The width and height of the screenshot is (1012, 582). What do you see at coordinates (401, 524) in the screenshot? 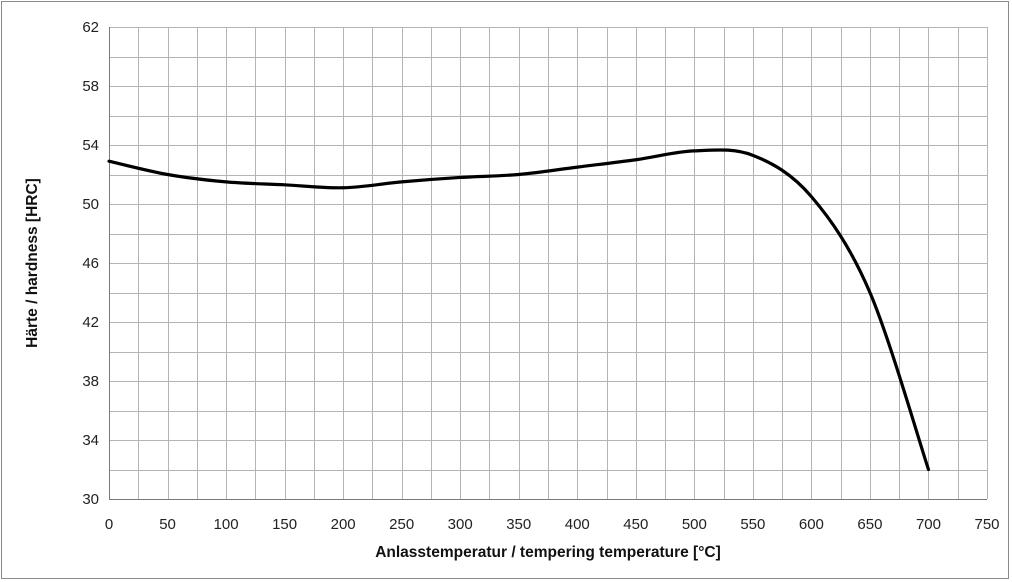
I see `x-tick-label: 250` at bounding box center [401, 524].